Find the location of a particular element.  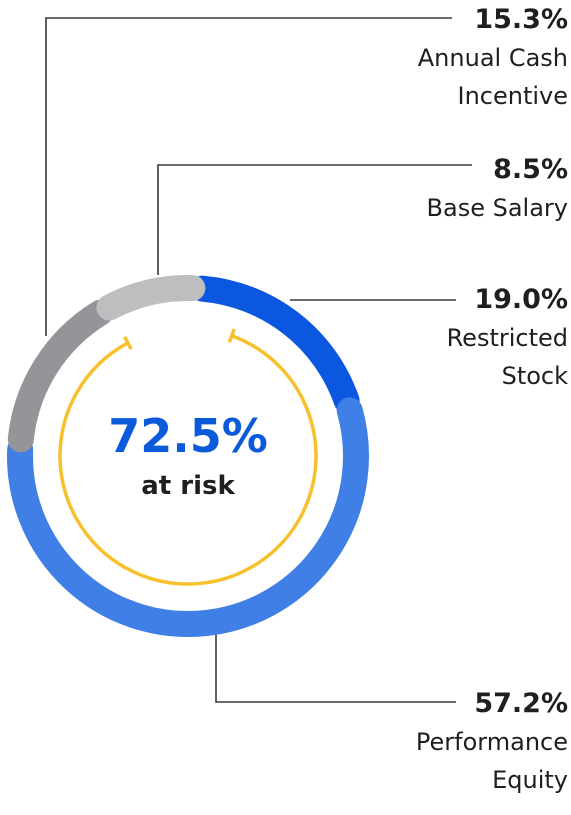

at-risk-arc is located at coordinates (188, 460).